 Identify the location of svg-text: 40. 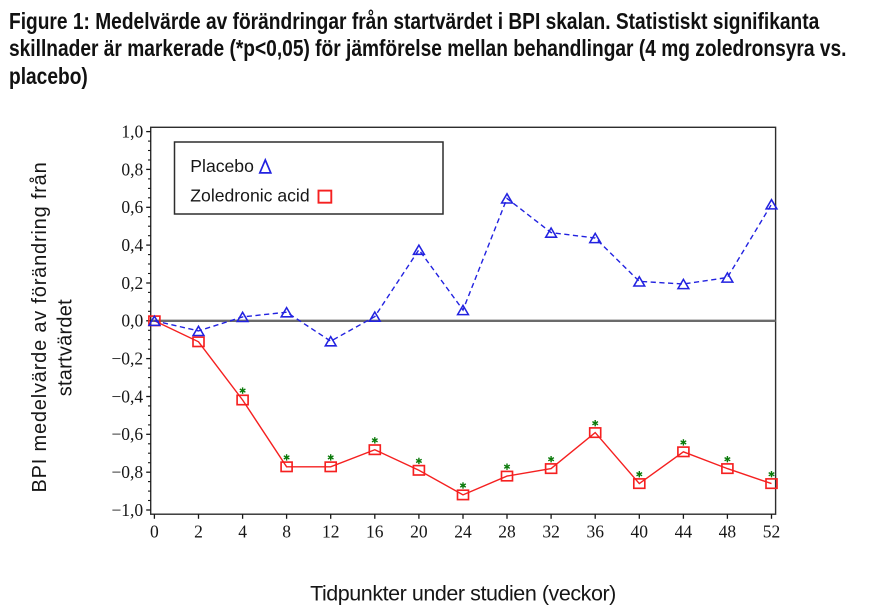
(640, 531).